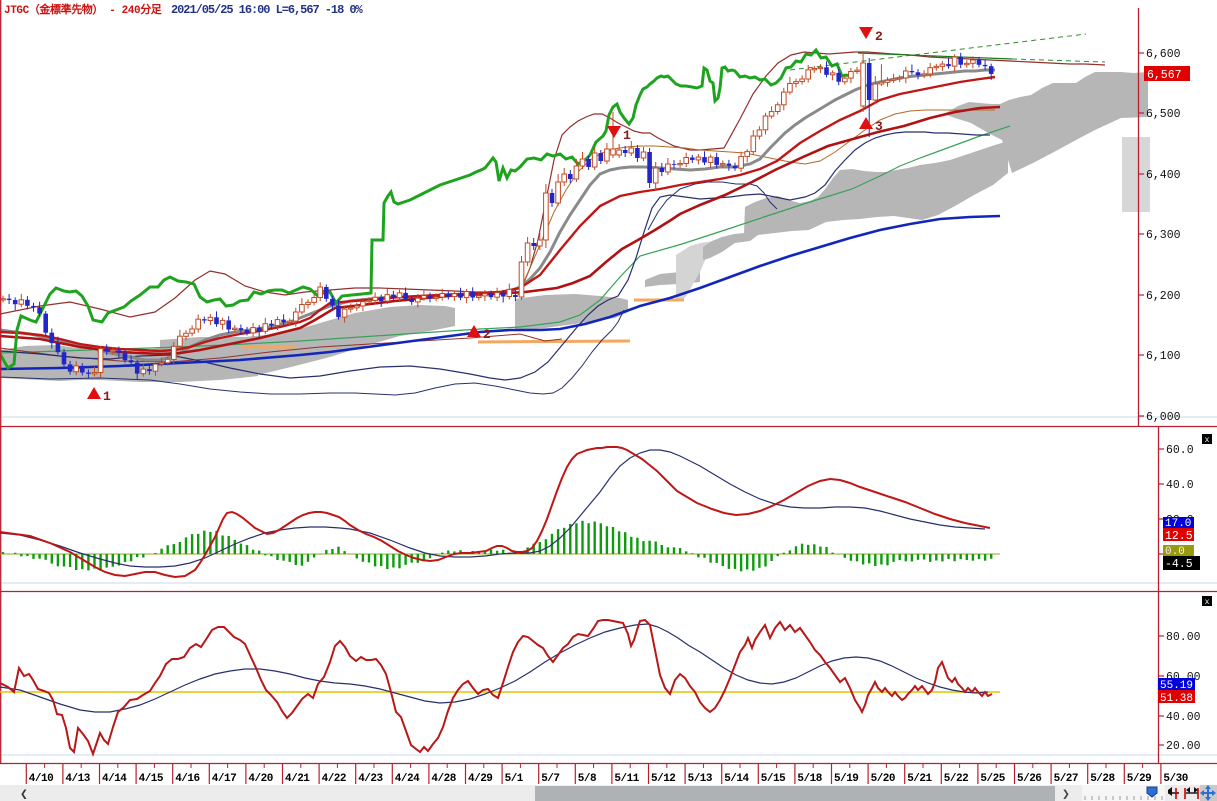 The image size is (1217, 801). What do you see at coordinates (587, 779) in the screenshot?
I see `svg-text: 5/8` at bounding box center [587, 779].